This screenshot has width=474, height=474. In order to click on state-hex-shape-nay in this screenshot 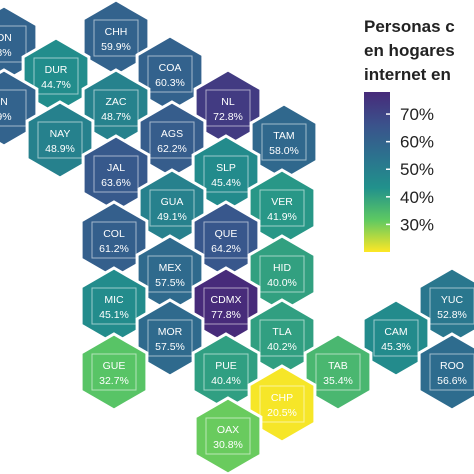, I will do `click(60, 140)`.